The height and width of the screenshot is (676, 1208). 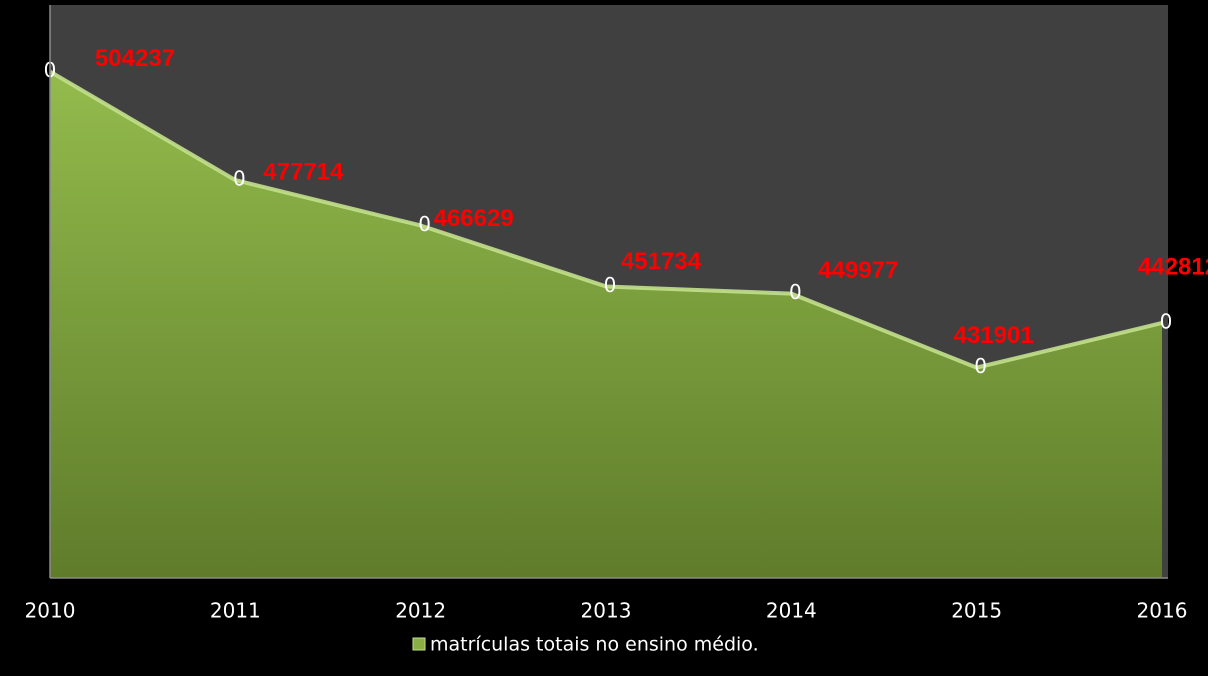 I want to click on x-tick-label: 2013, so click(x=606, y=611).